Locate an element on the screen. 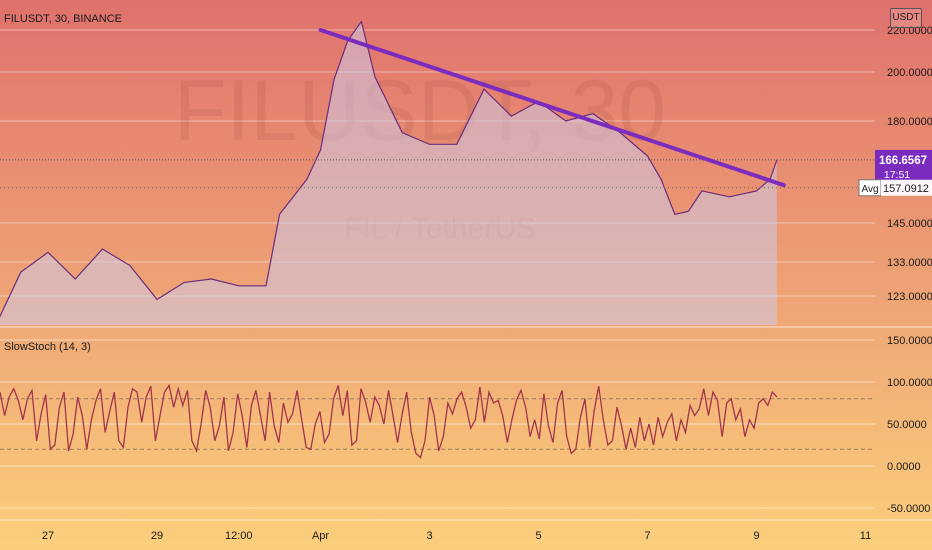 Image resolution: width=932 pixels, height=550 pixels. chart-title: FILUSDT, 30, BINANCE is located at coordinates (63, 19).